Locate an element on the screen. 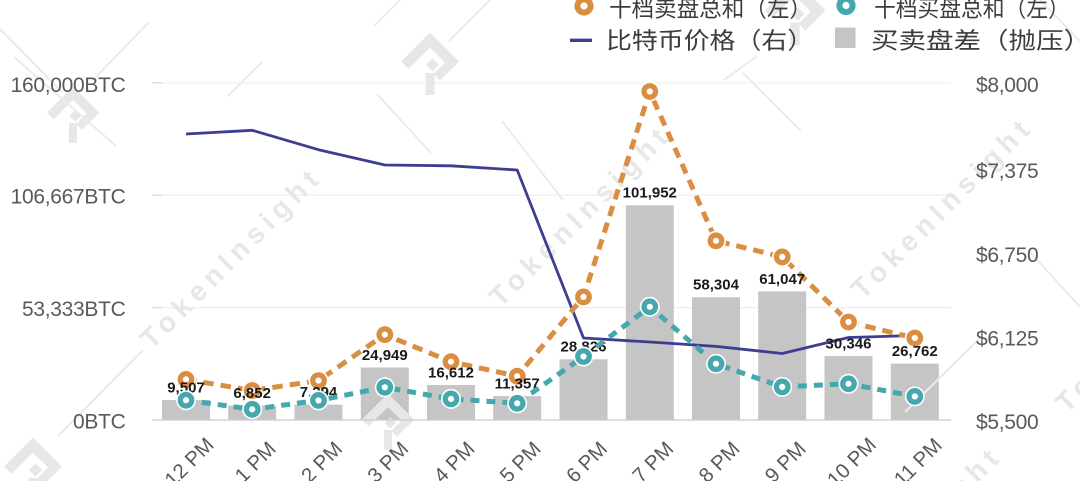  svg-text: 30,346 is located at coordinates (849, 344).